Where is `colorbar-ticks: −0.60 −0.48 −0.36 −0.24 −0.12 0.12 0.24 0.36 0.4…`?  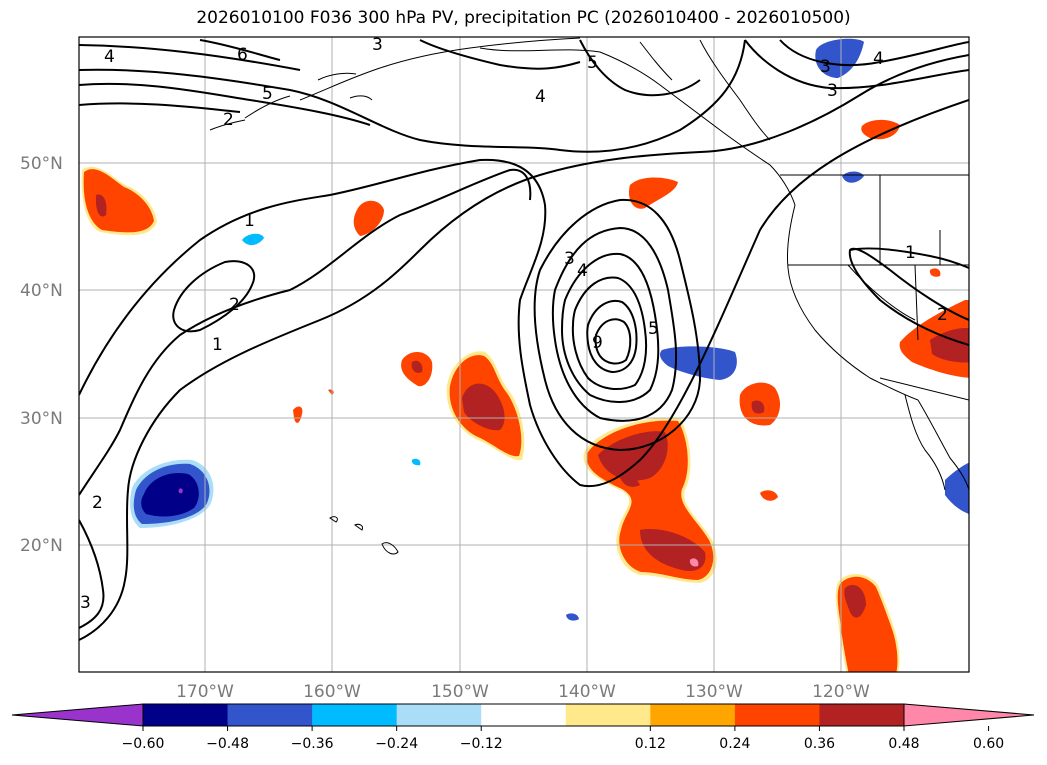 colorbar-ticks: −0.60 −0.48 −0.36 −0.24 −0.12 0.12 0.24 0.36 0.4… is located at coordinates (563, 739).